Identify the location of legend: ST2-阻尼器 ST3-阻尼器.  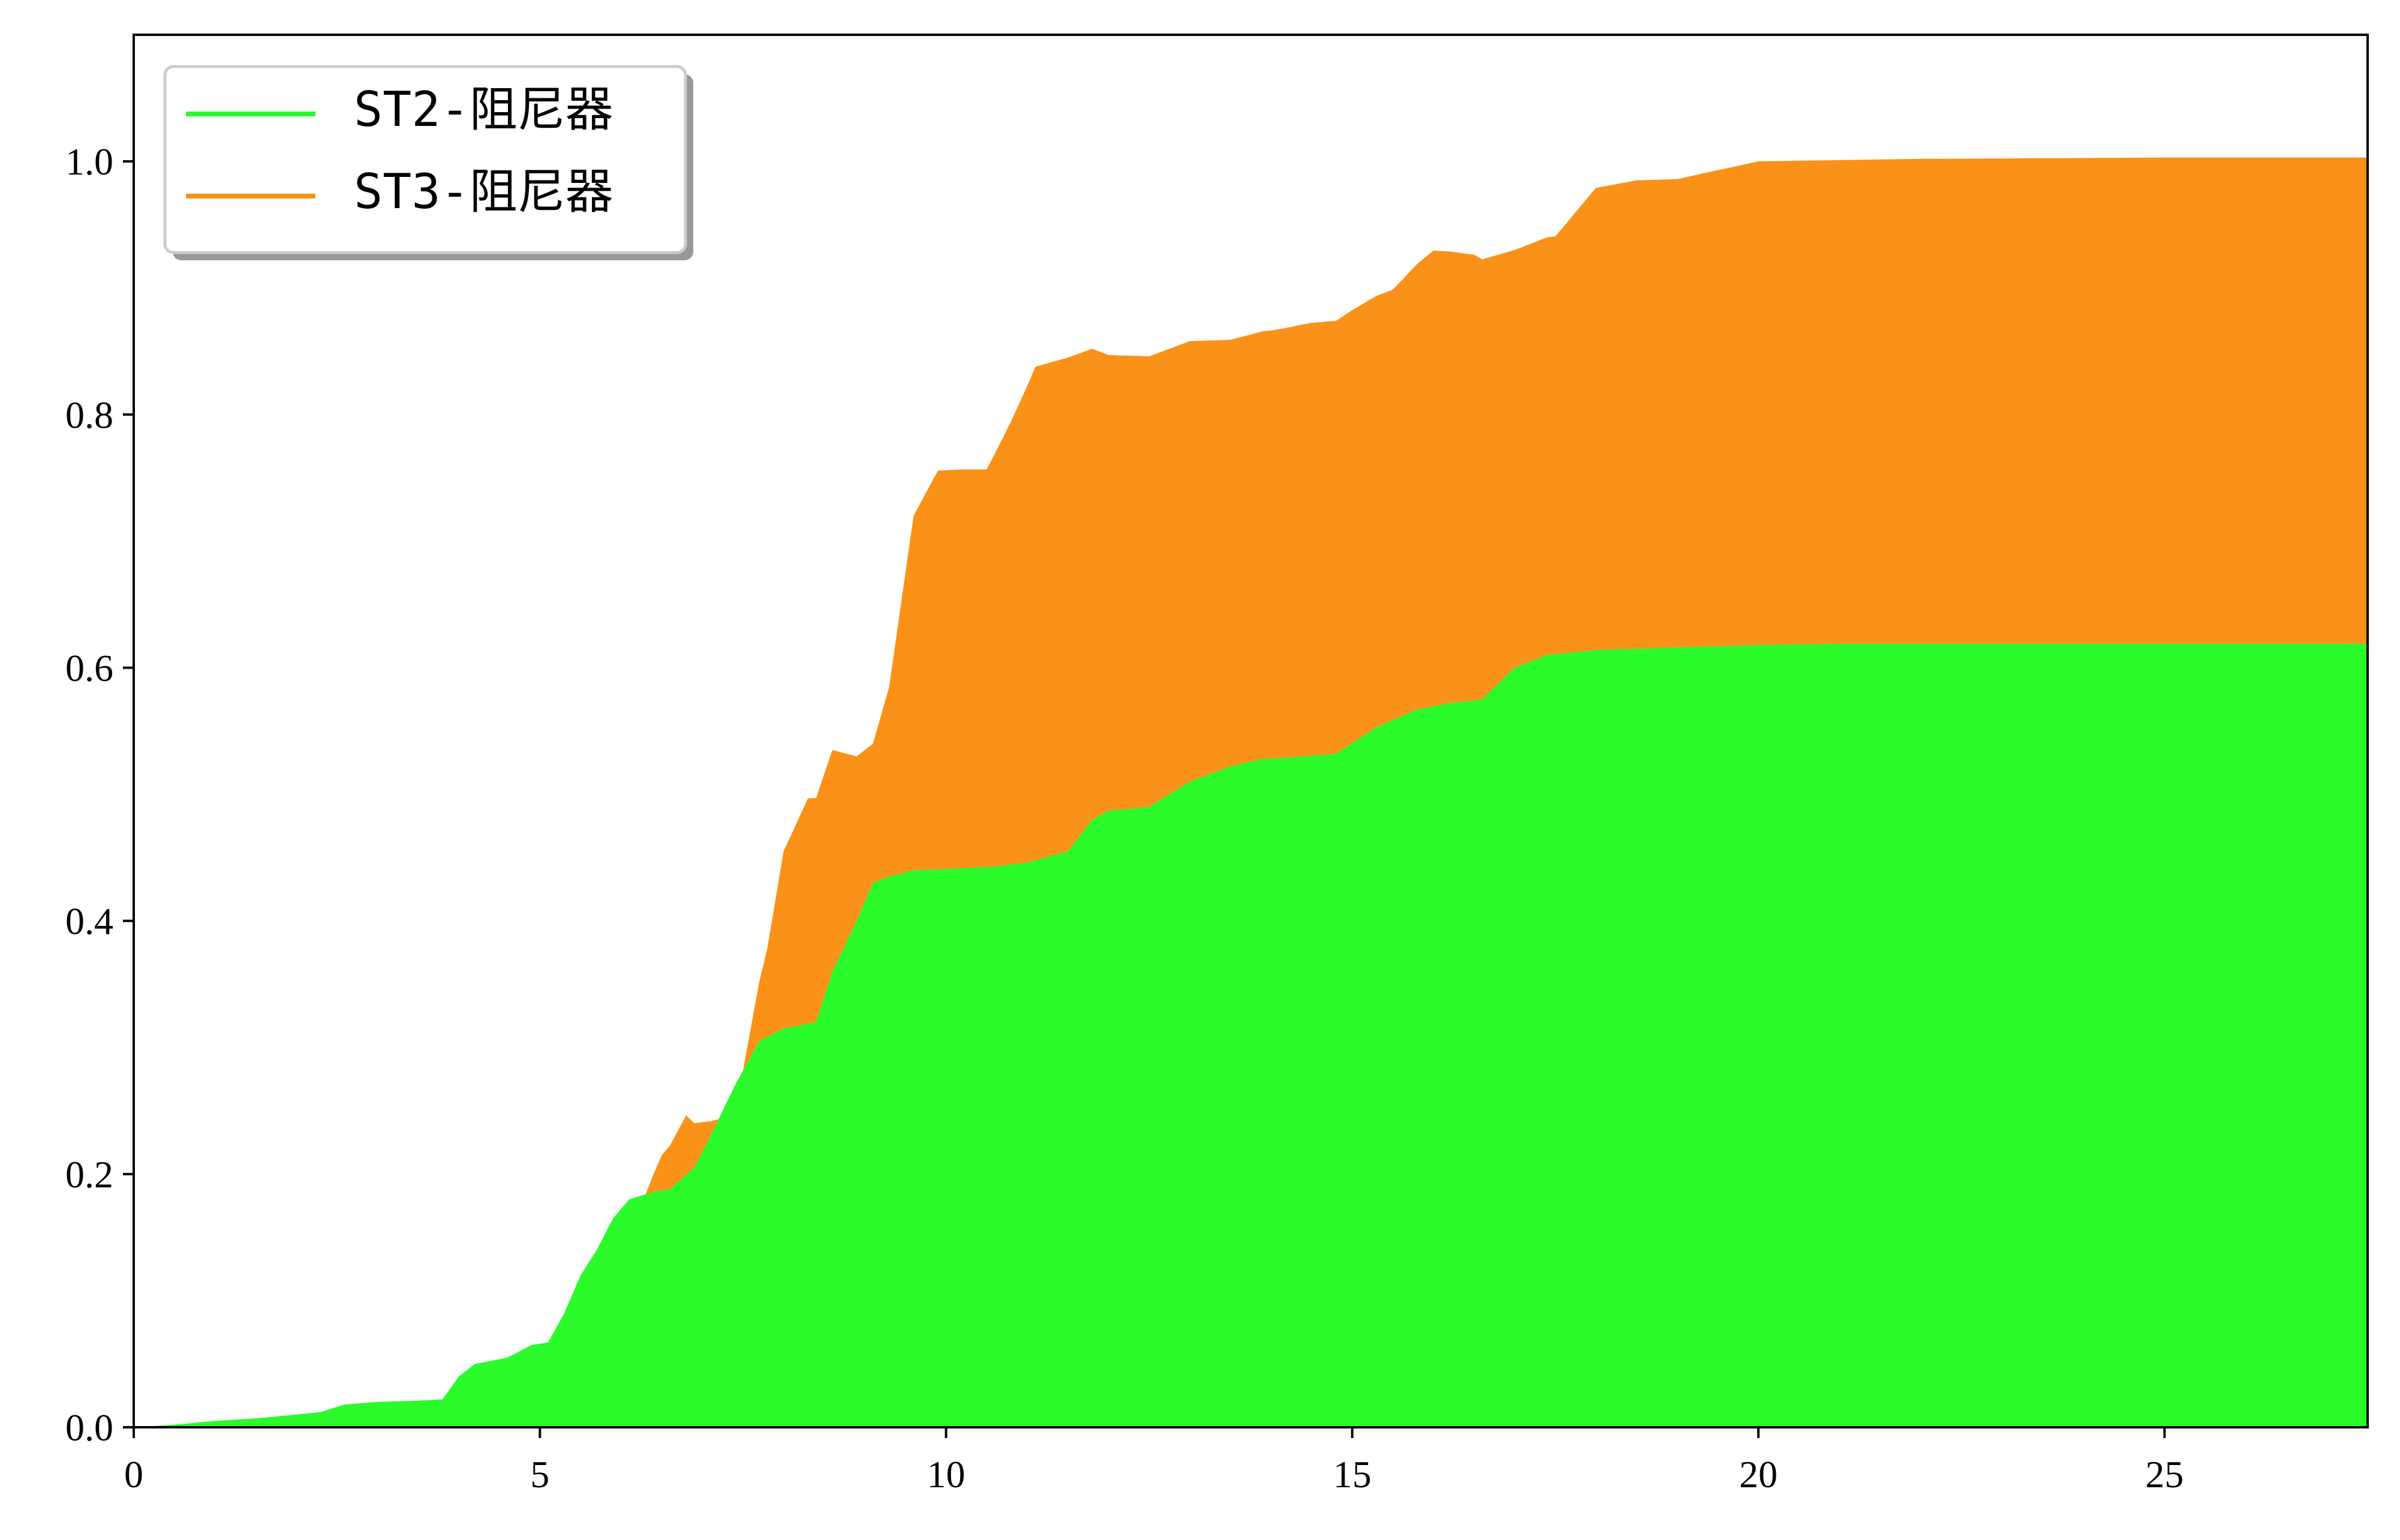
(428, 162).